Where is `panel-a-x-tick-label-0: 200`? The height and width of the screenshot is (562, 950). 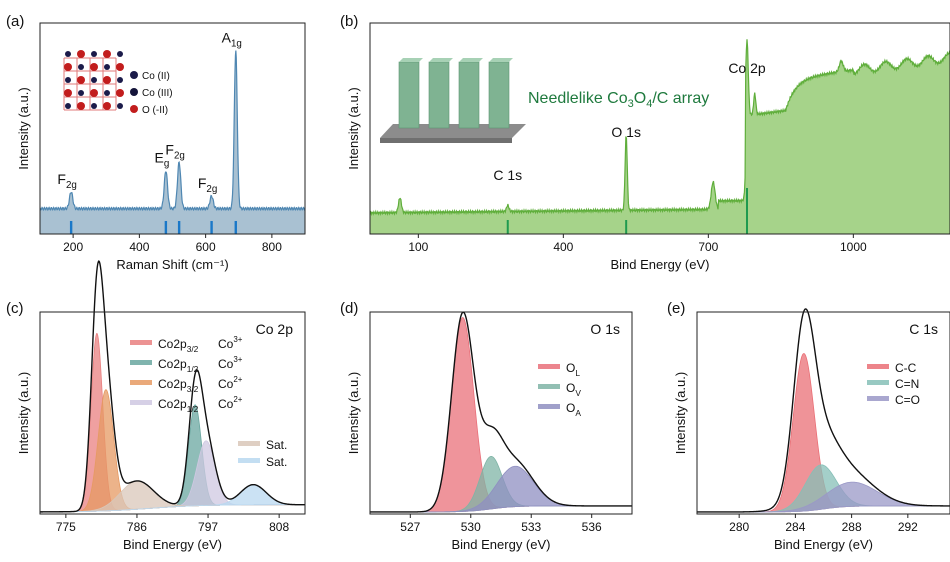 panel-a-x-tick-label-0: 200 is located at coordinates (73, 247).